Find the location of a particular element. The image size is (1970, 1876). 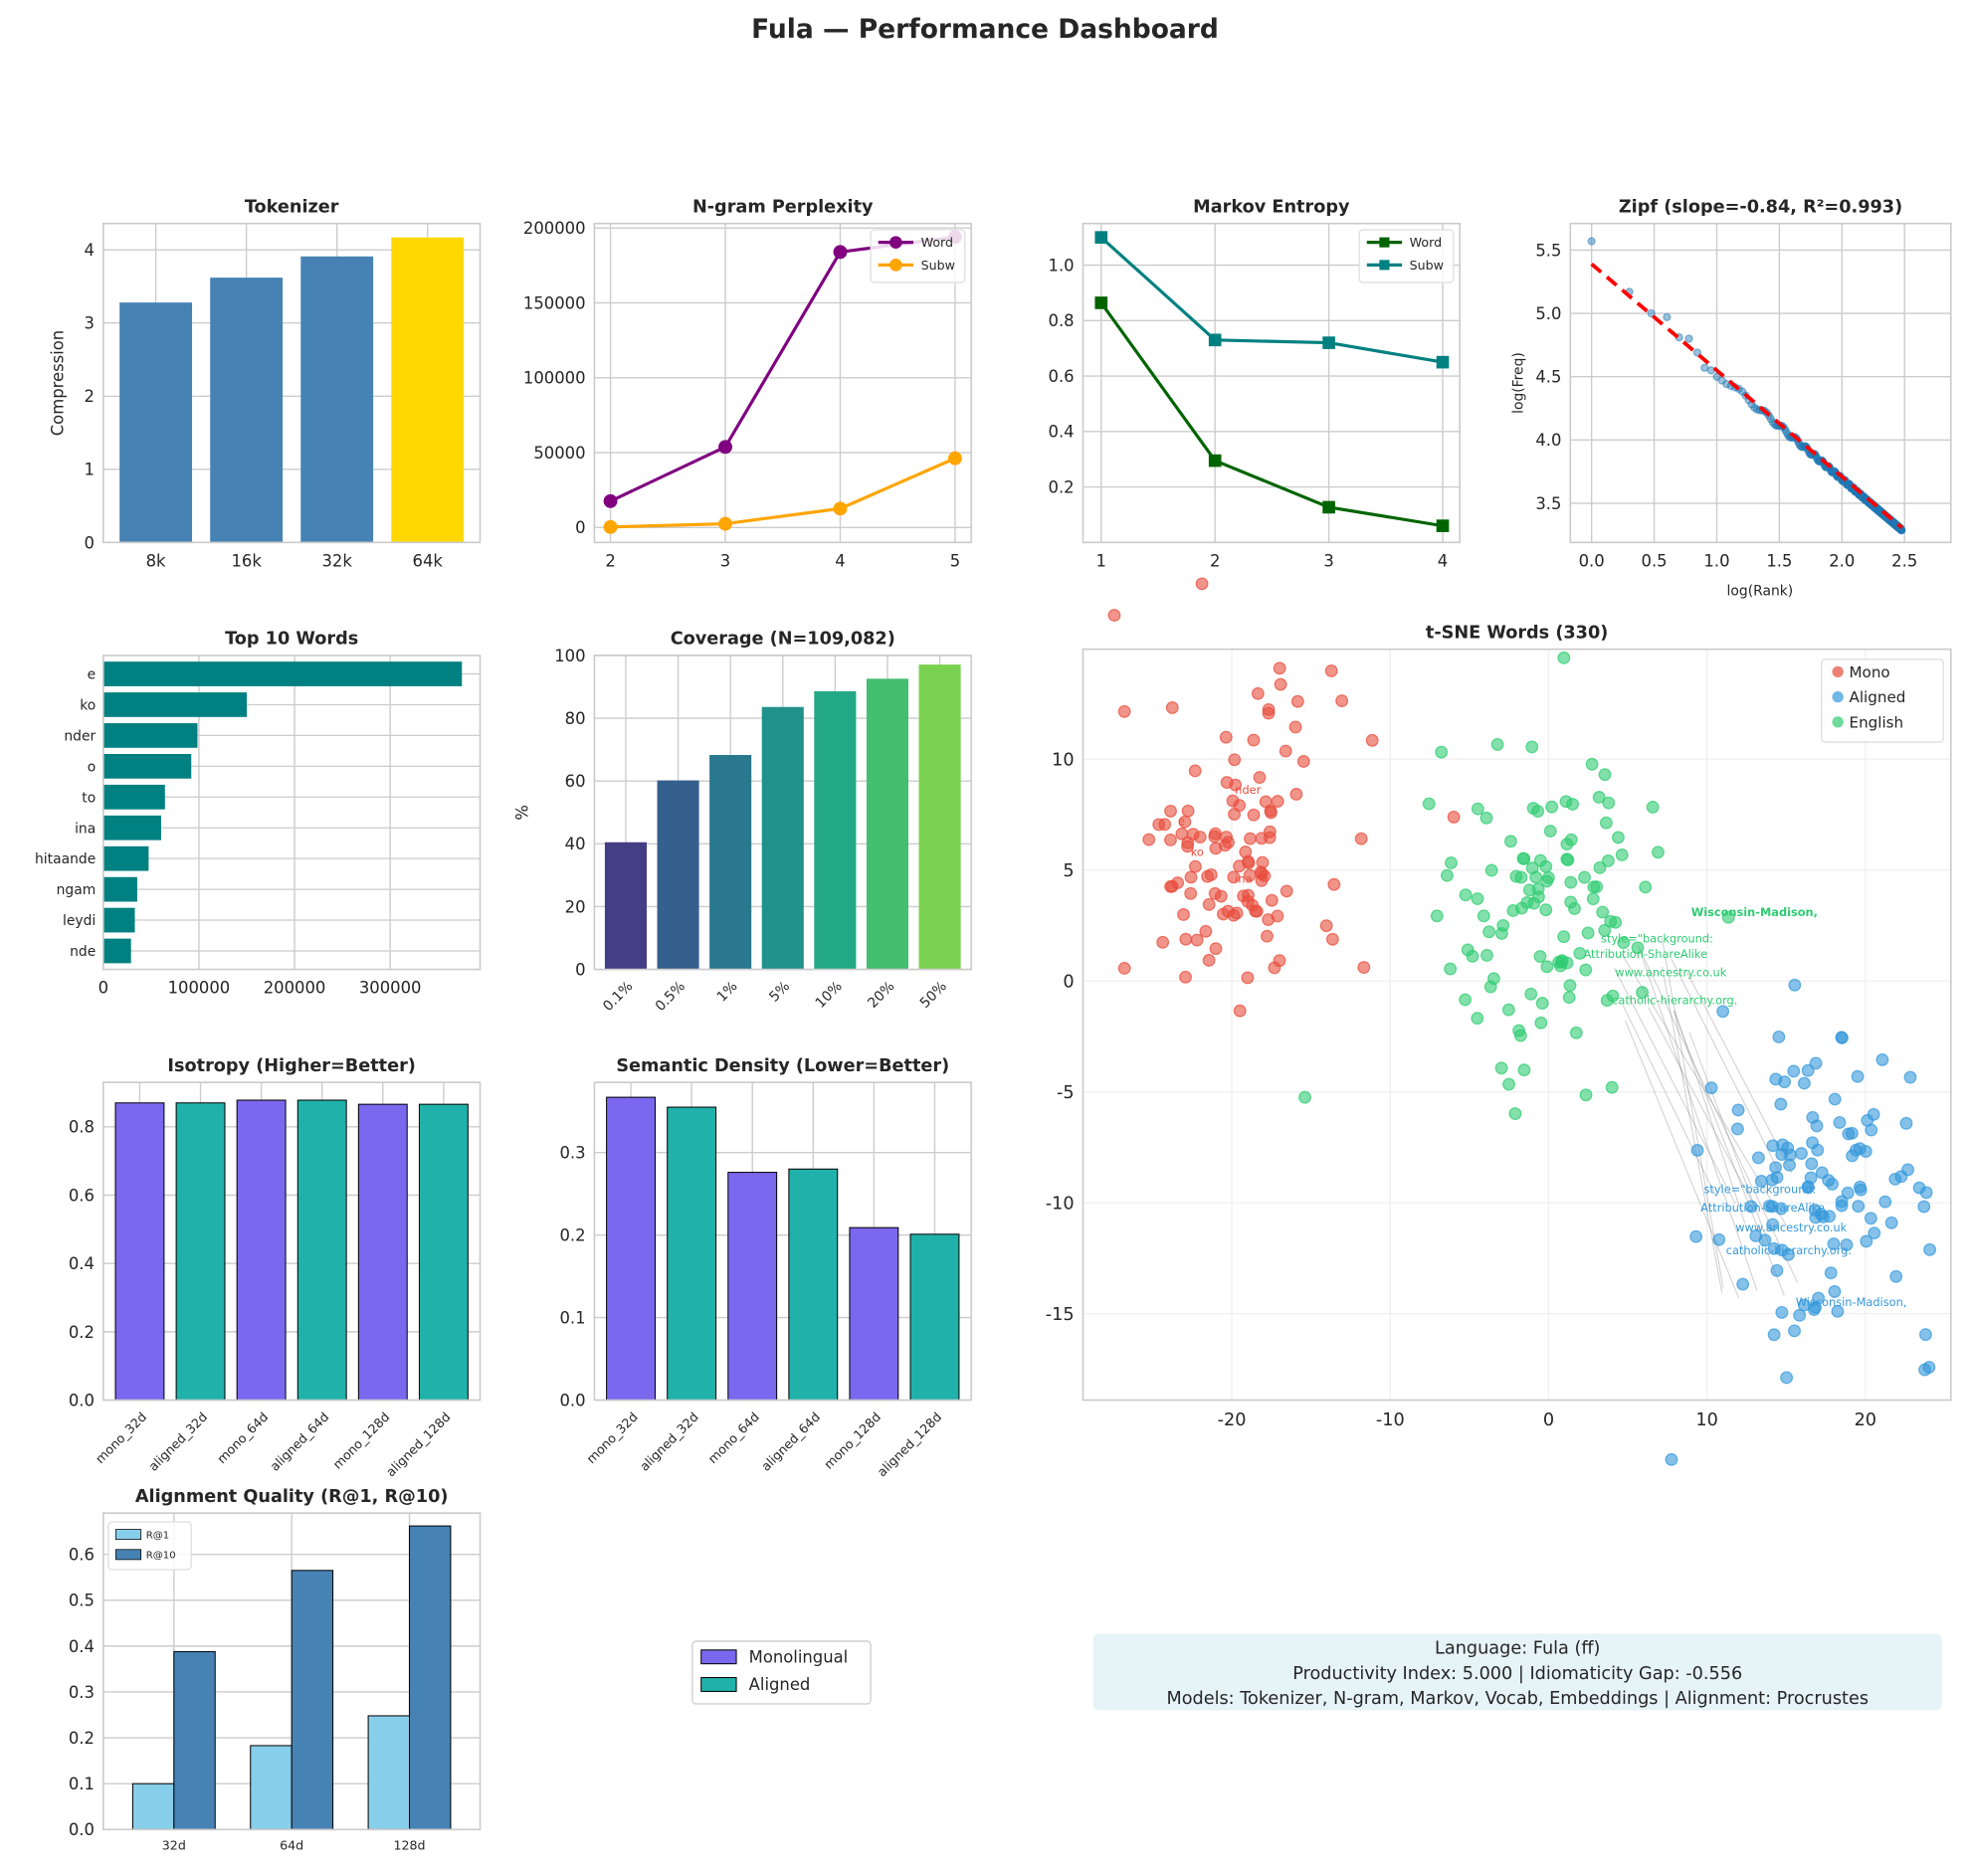

point-annotation: catholic-hierarchy.org. is located at coordinates (1674, 1000).